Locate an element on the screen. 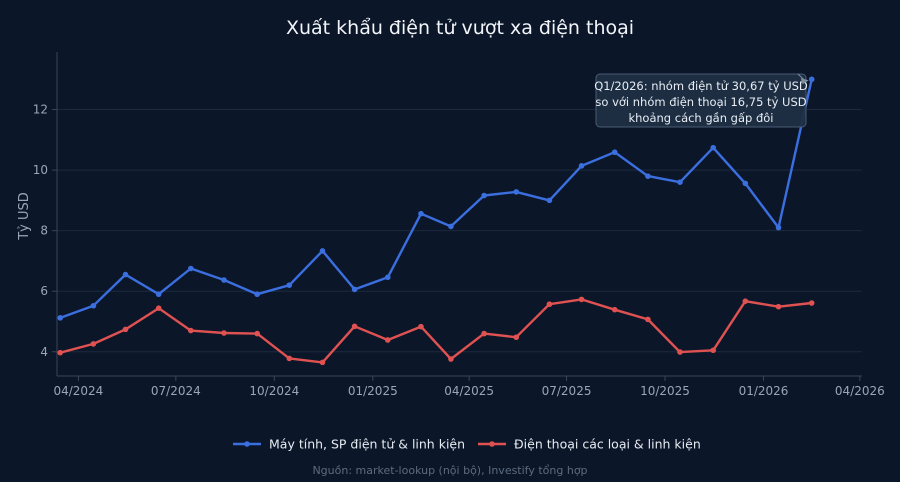  y-tick-label: 6 is located at coordinates (44, 291).